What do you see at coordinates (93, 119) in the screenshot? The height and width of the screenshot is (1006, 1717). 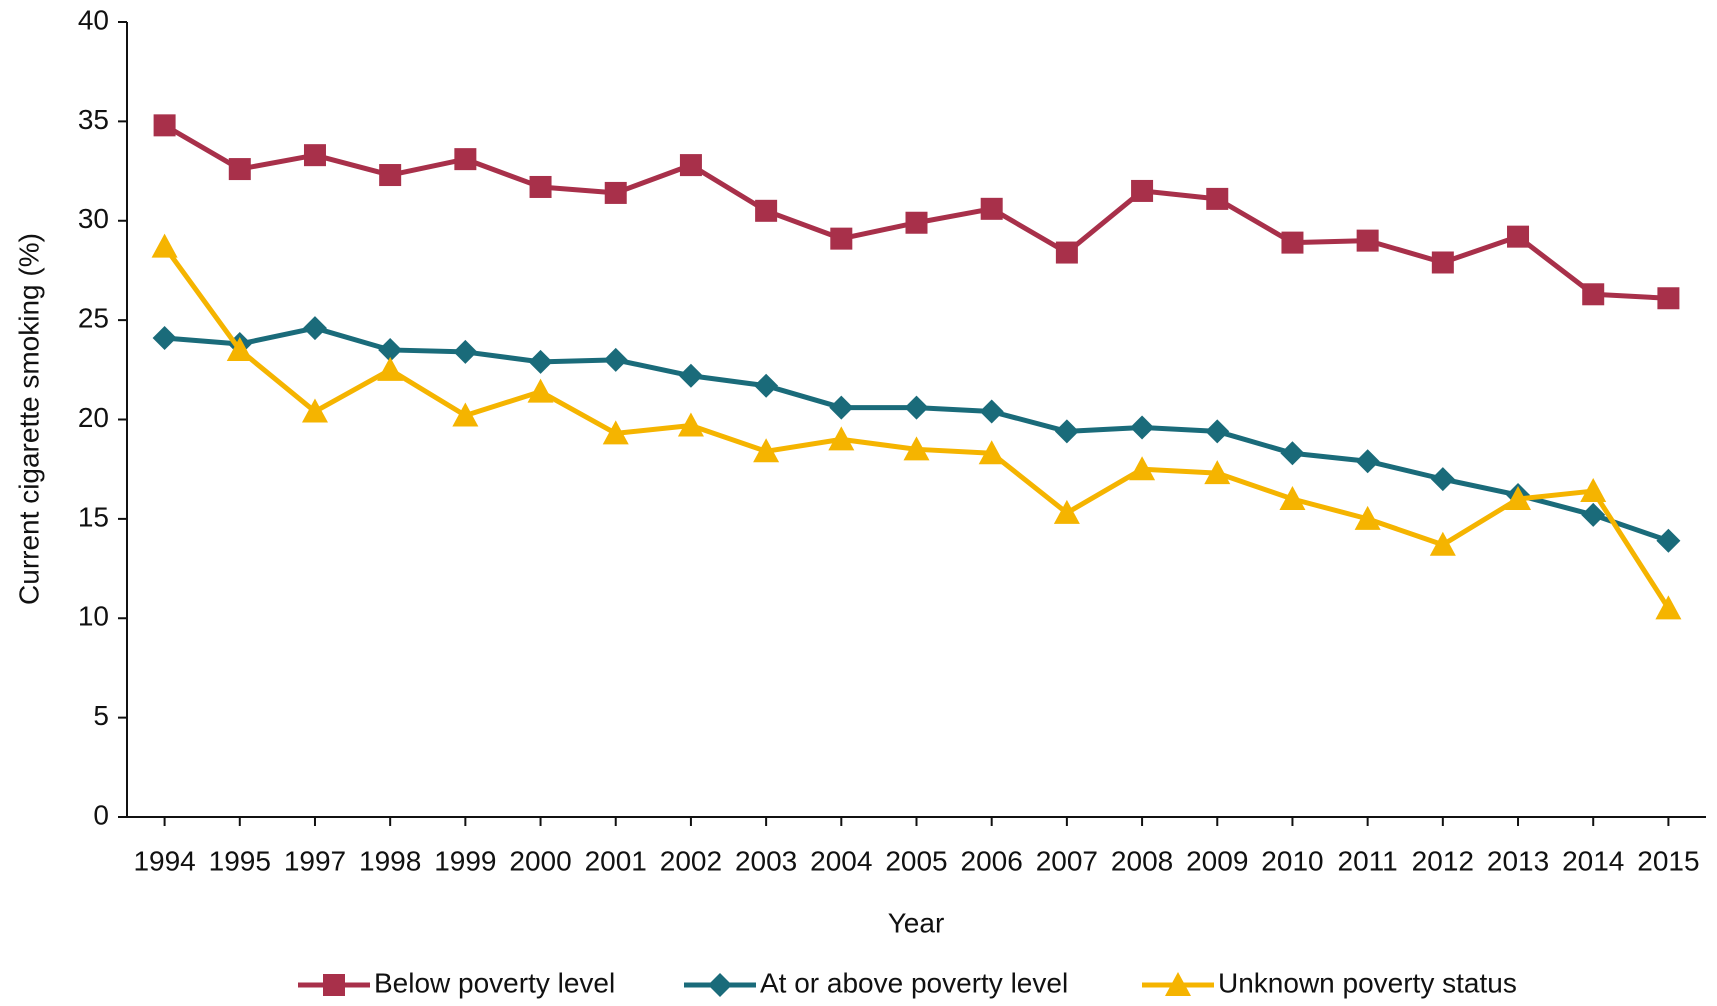 I see `y-tick-label: 35` at bounding box center [93, 119].